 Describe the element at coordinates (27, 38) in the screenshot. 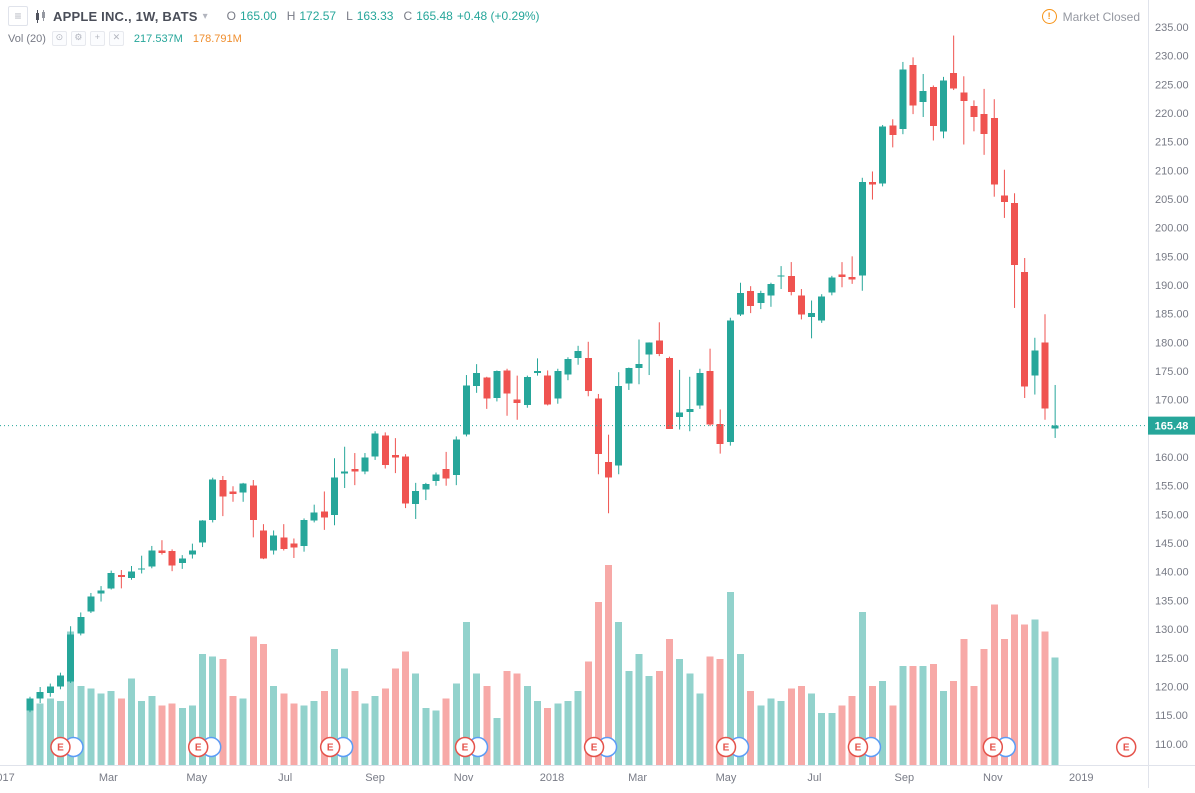

I see `volume-indicator-label: Vol (20)` at that location.